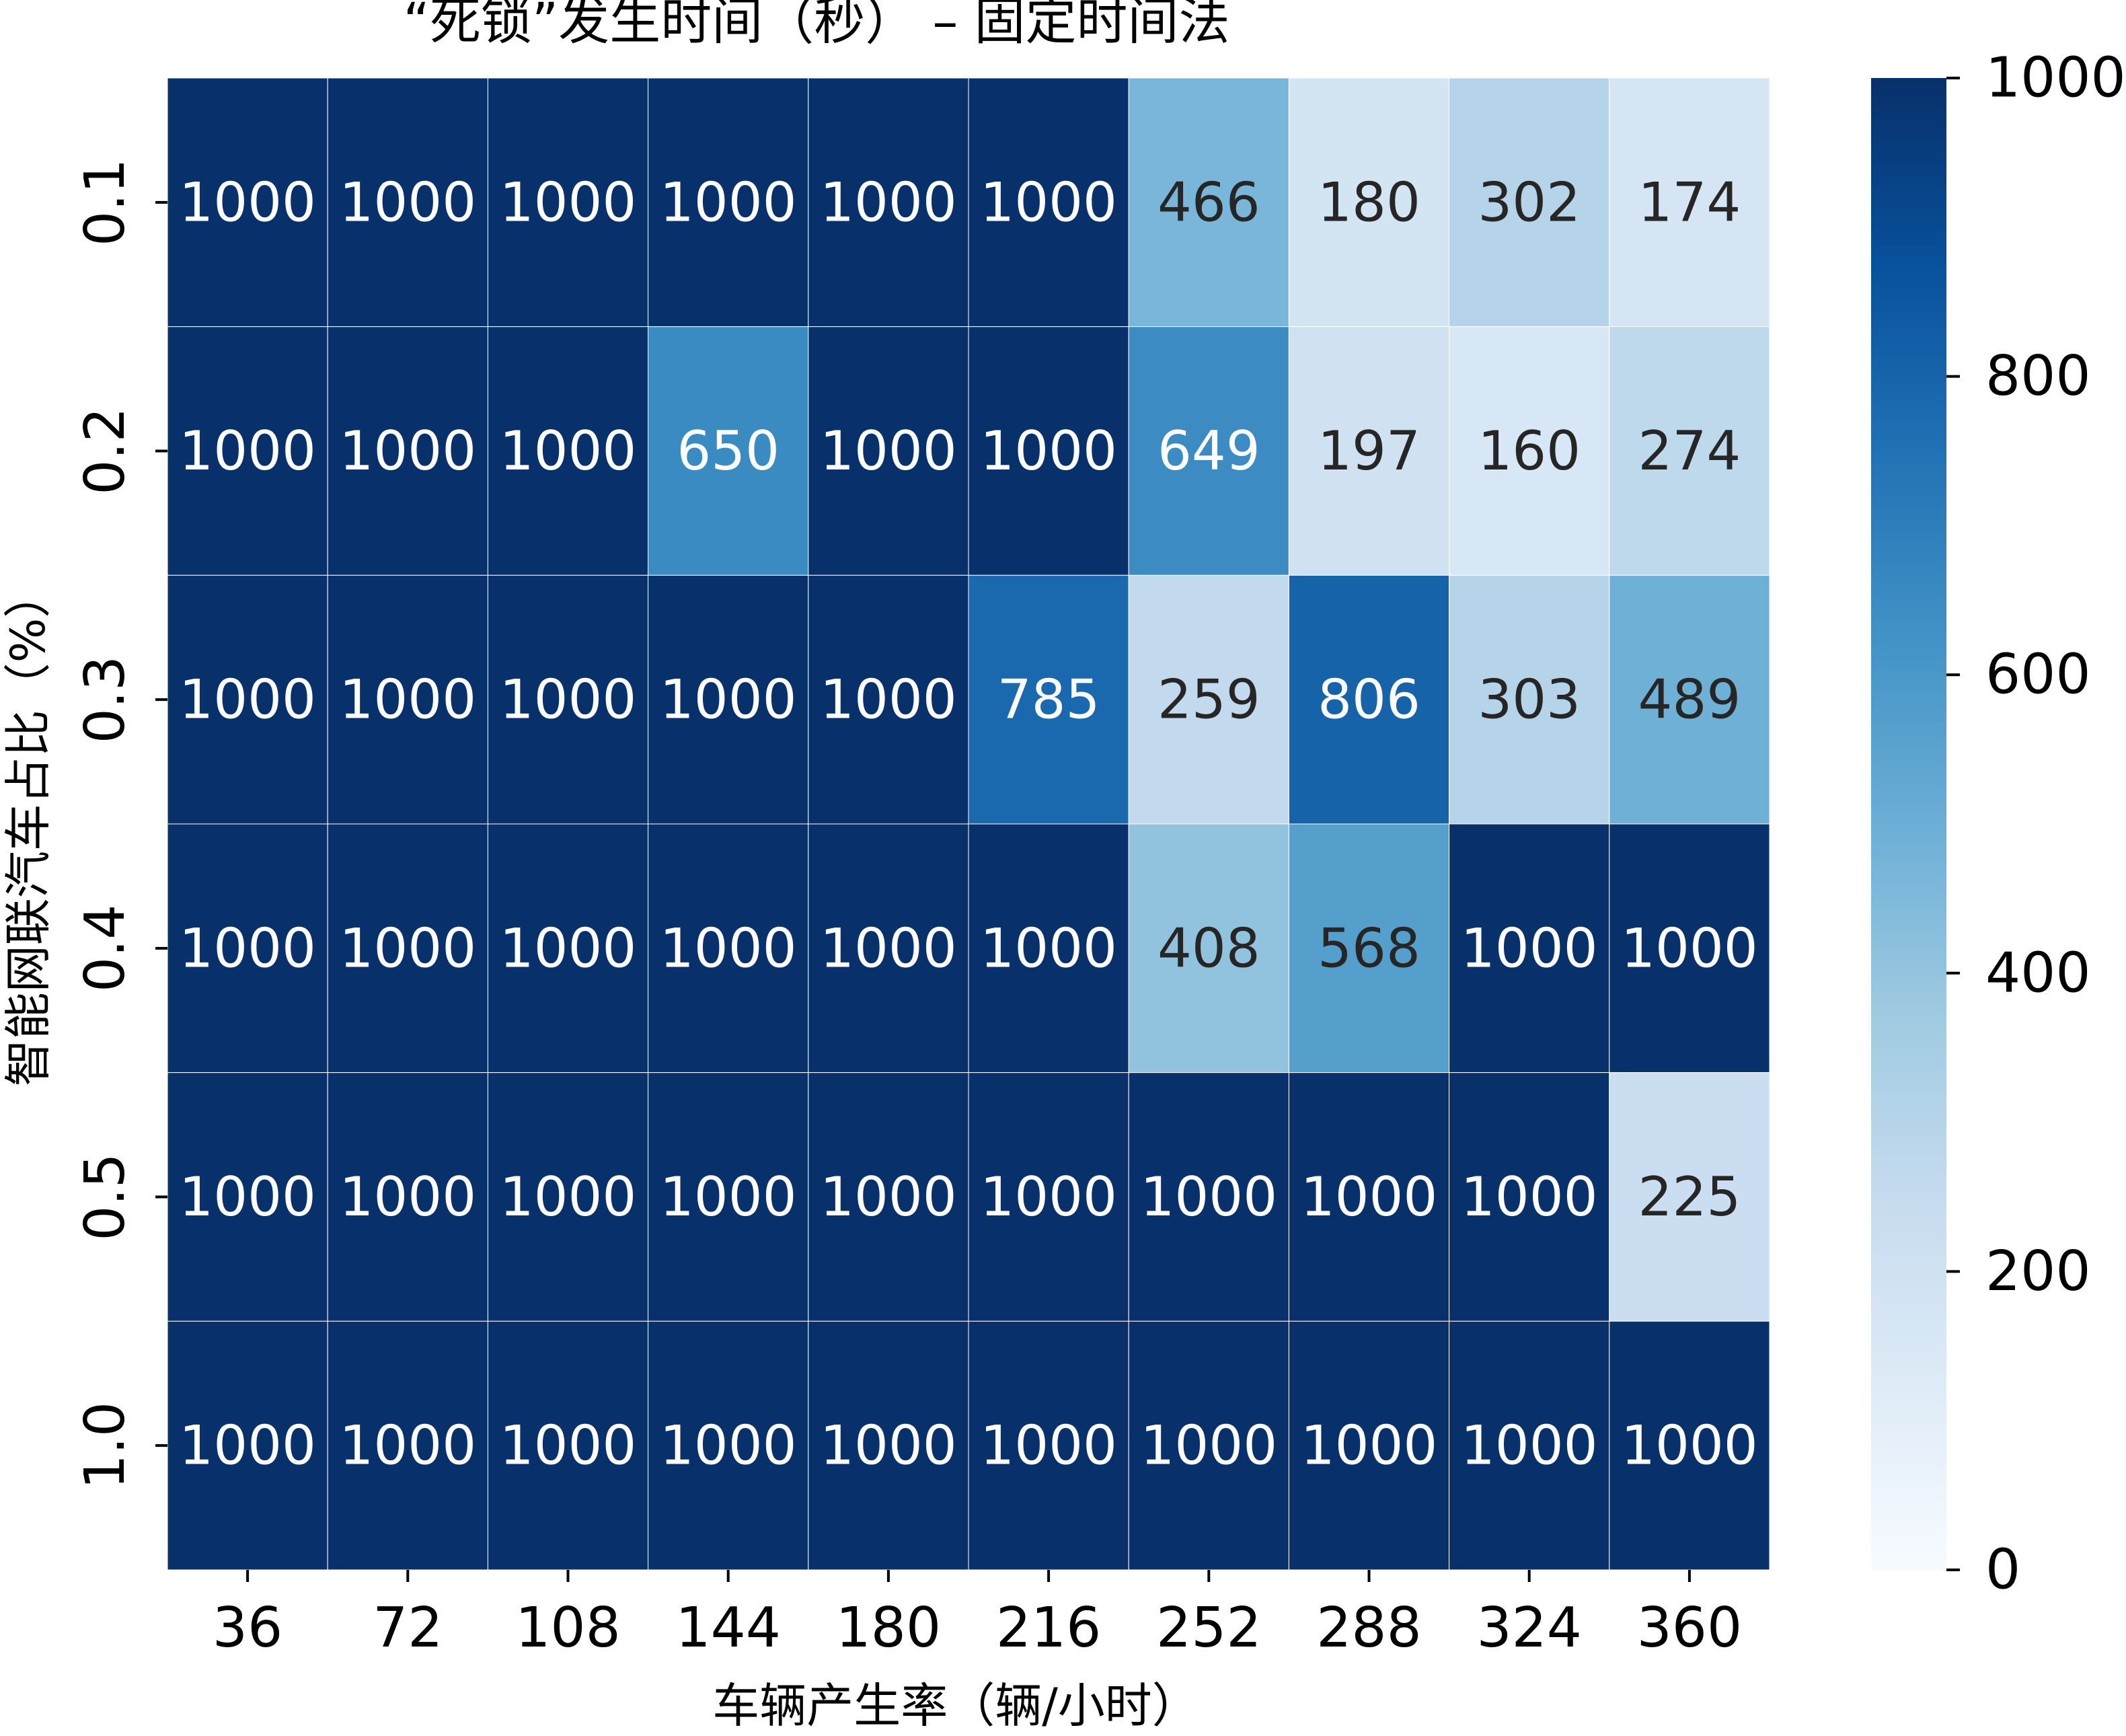 The height and width of the screenshot is (1736, 2126). I want to click on chart-title: “死锁”发生时间（秒） – 固定时间法, so click(816, 25).